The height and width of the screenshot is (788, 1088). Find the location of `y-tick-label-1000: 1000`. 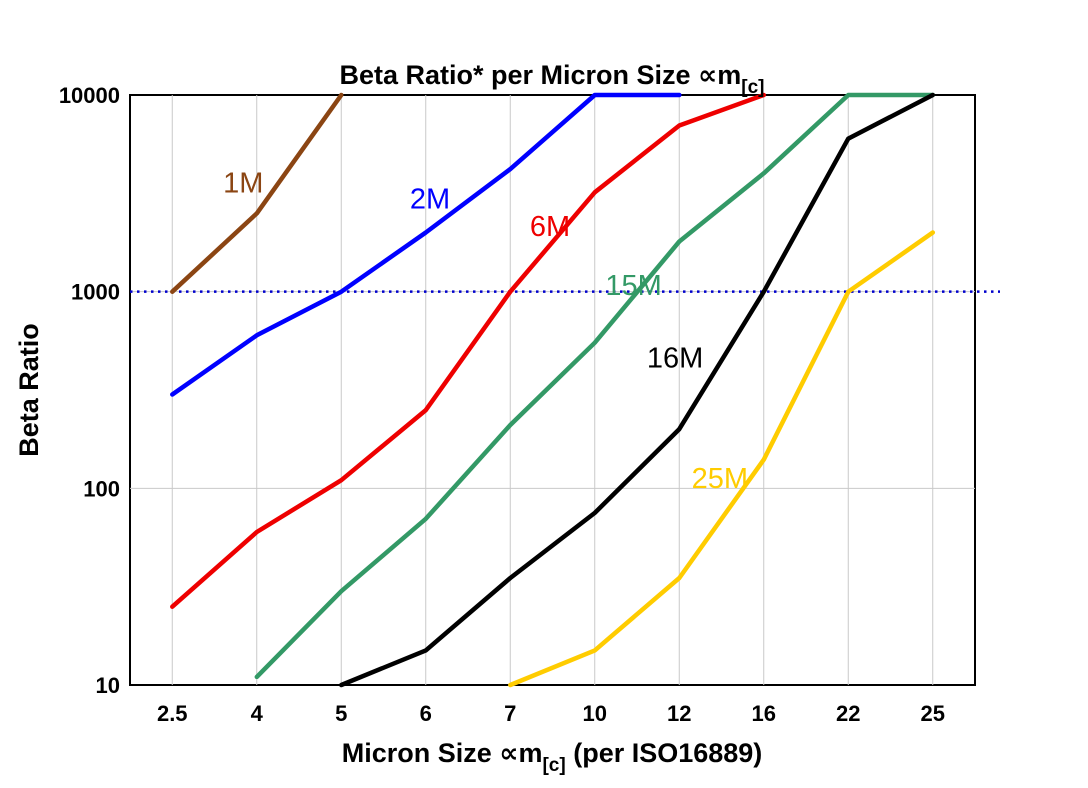

y-tick-label-1000: 1000 is located at coordinates (95, 292).